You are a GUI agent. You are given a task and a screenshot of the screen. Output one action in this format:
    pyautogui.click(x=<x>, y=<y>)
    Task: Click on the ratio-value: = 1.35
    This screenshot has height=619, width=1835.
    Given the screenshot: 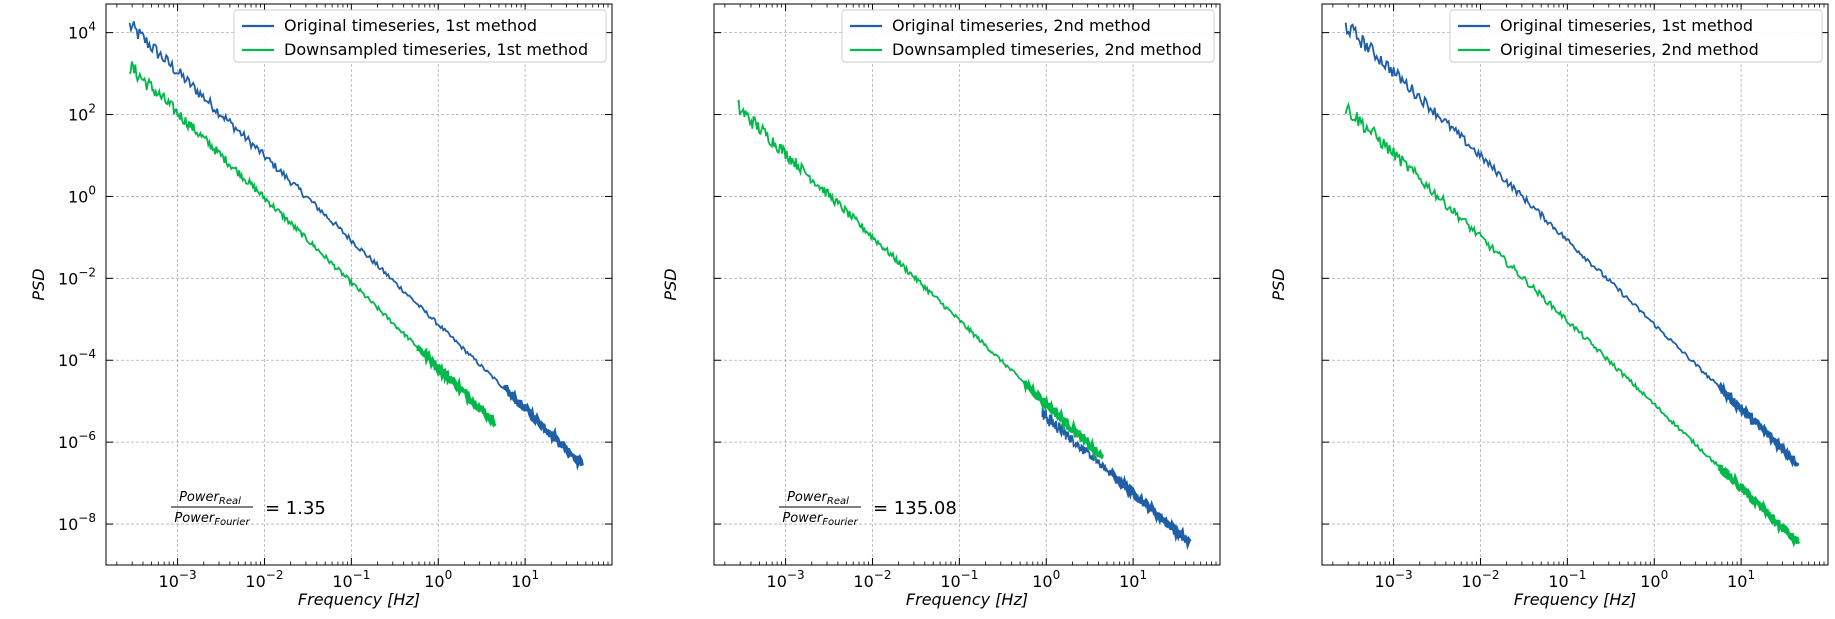 What is the action you would take?
    pyautogui.click(x=295, y=508)
    